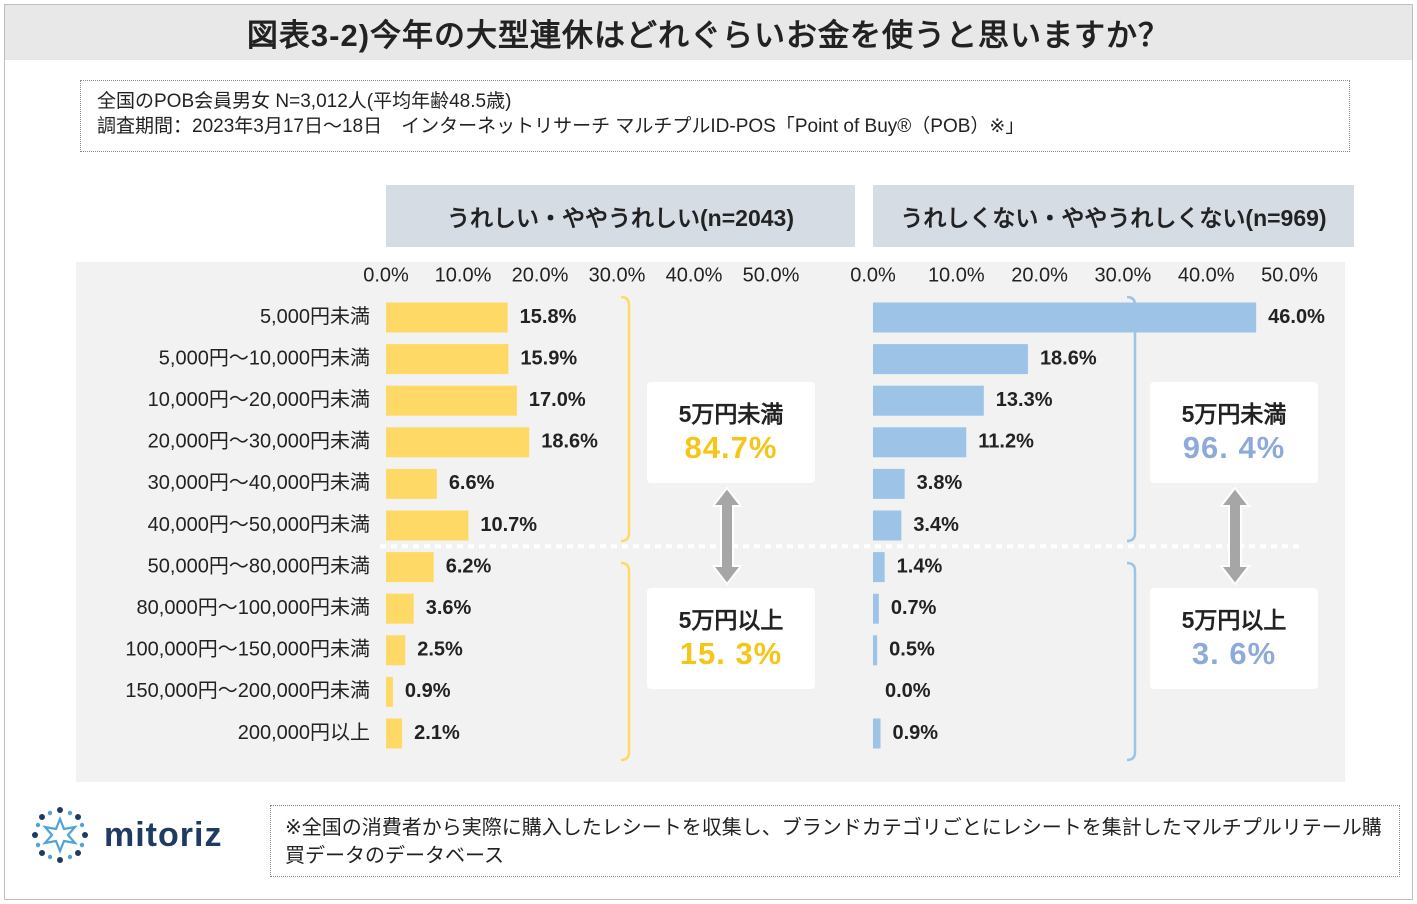 The width and height of the screenshot is (1417, 904). Describe the element at coordinates (1068, 358) in the screenshot. I see `right-value-label: 18.6%` at that location.